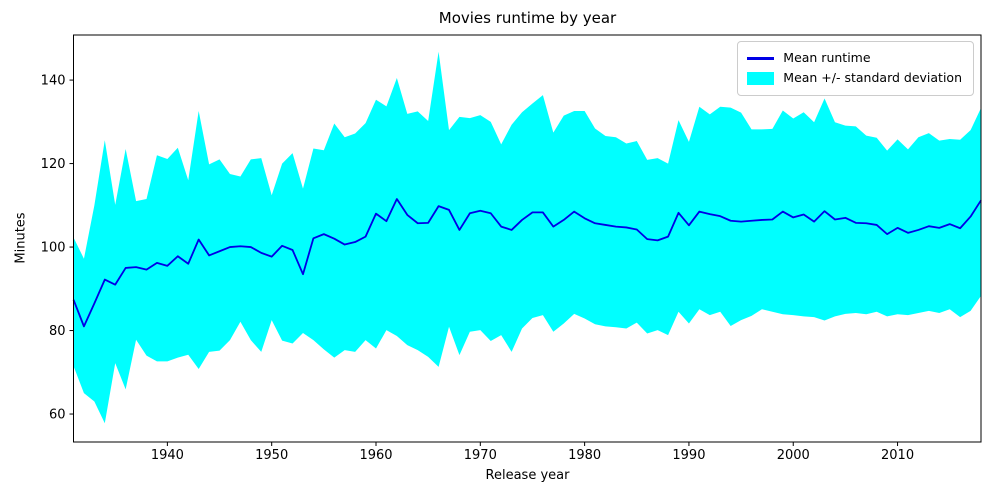 Image resolution: width=1000 pixels, height=500 pixels. Describe the element at coordinates (827, 57) in the screenshot. I see `legend-label-mean: Mean runtime` at that location.